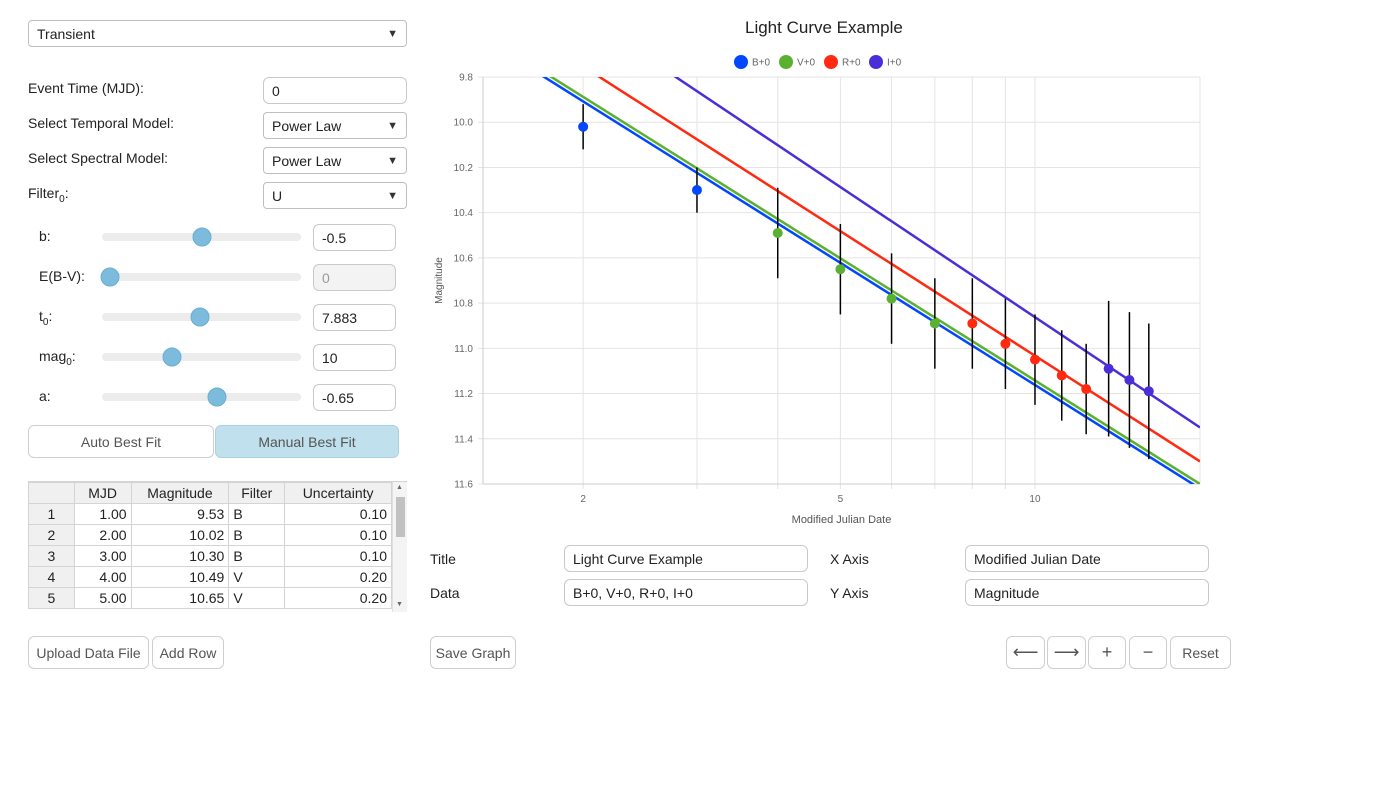  I want to click on yaxis-field-label: Y Axis, so click(849, 593).